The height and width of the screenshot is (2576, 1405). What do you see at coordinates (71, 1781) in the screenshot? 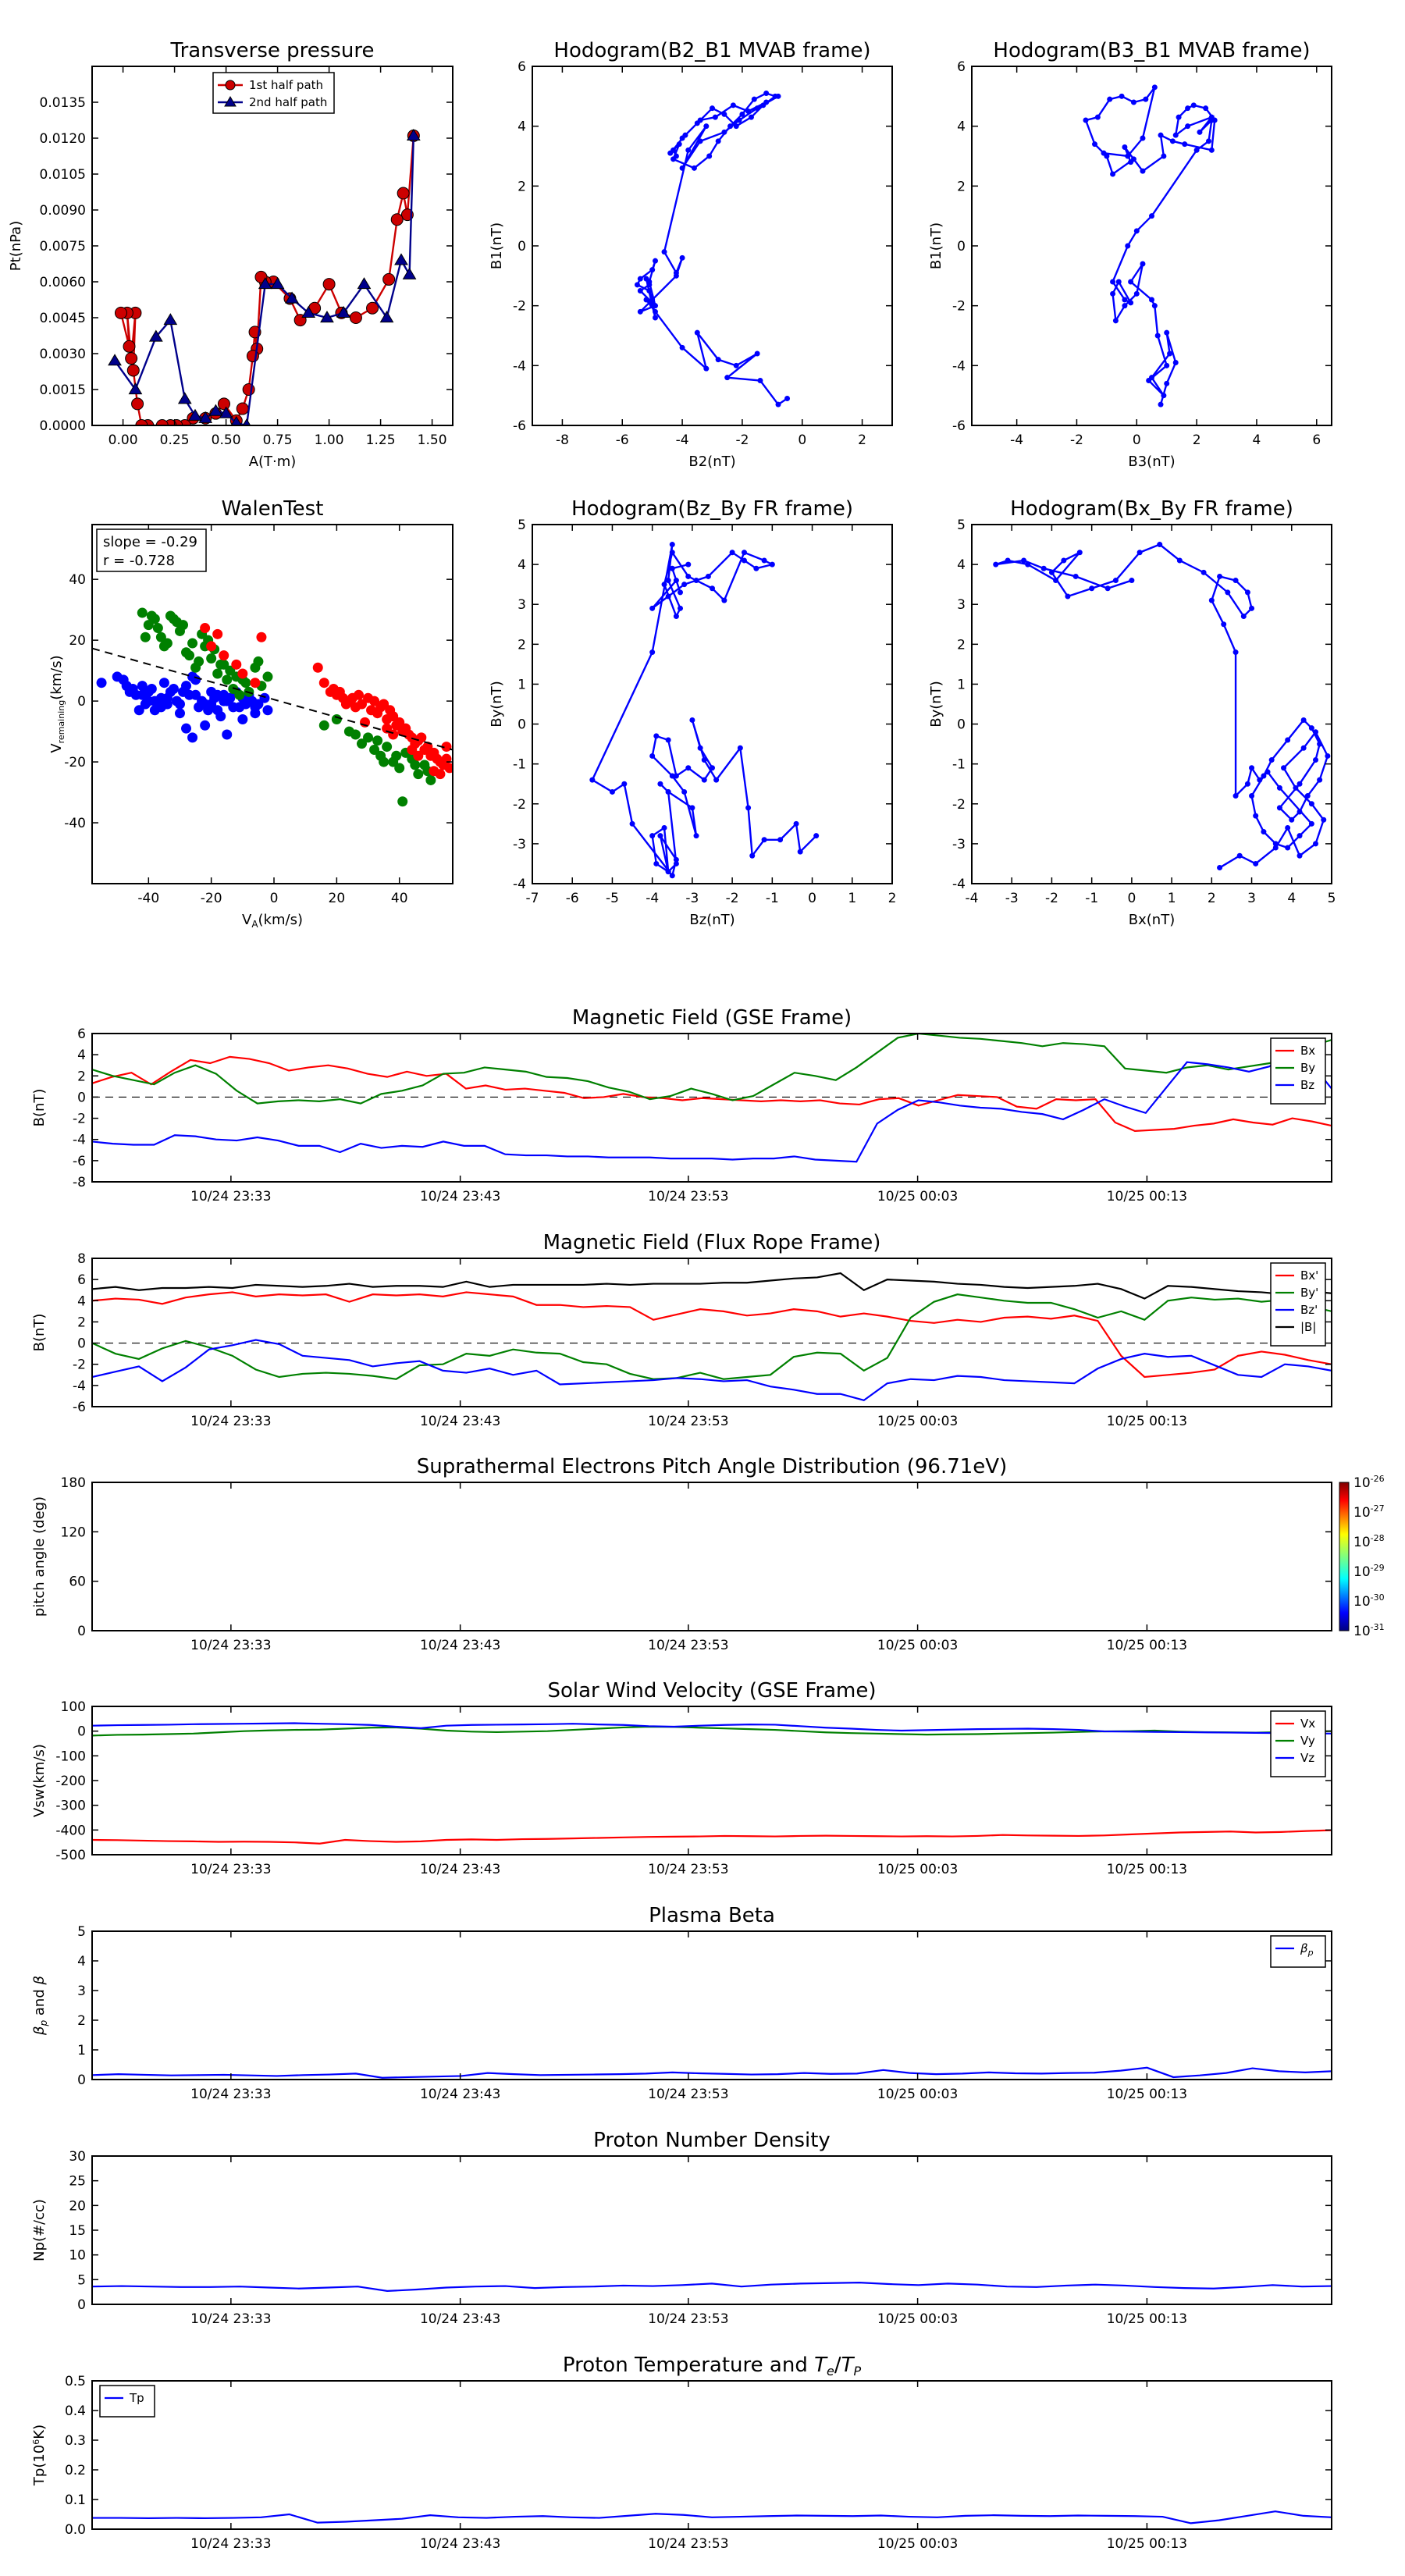
I see `y-tick-label: -200` at bounding box center [71, 1781].